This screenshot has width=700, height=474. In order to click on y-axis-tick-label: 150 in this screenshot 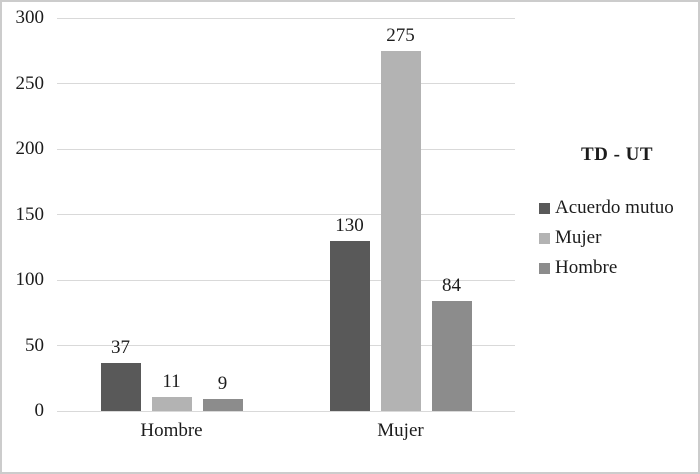, I will do `click(30, 214)`.